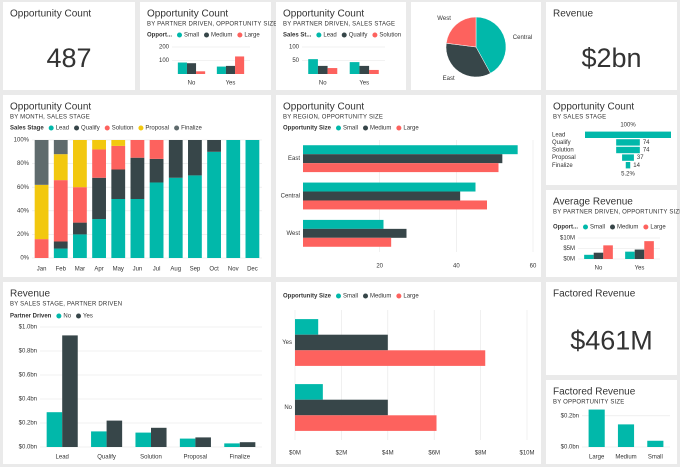 This screenshot has height=467, width=680. What do you see at coordinates (88, 317) in the screenshot?
I see `legend-label: Yes` at bounding box center [88, 317].